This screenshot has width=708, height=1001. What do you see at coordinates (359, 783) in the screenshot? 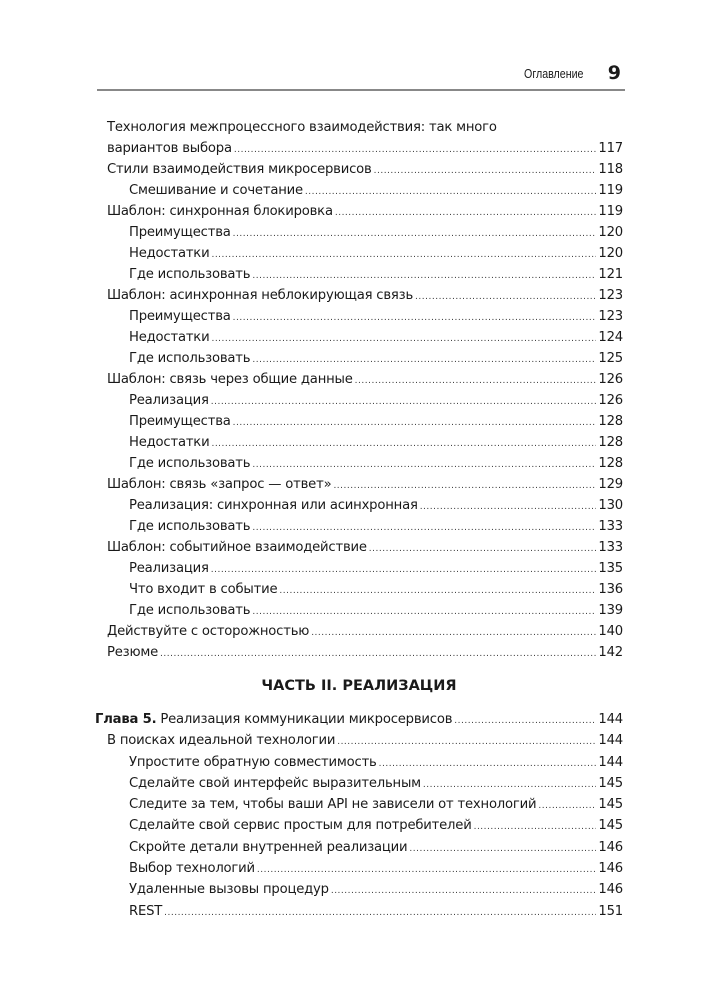
I see `toc-entry: Сделайте свой интерфейс выразительным 145` at bounding box center [359, 783].